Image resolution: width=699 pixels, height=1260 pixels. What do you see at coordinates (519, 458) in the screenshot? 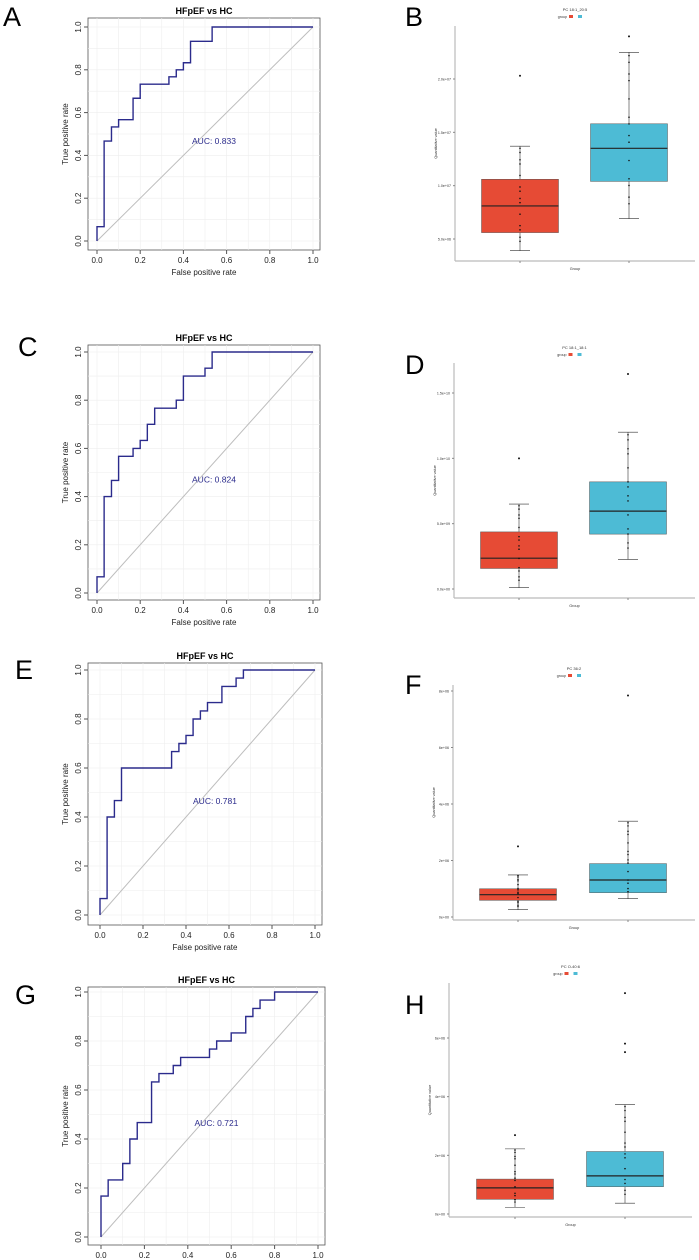
I see `outlier-point` at bounding box center [519, 458].